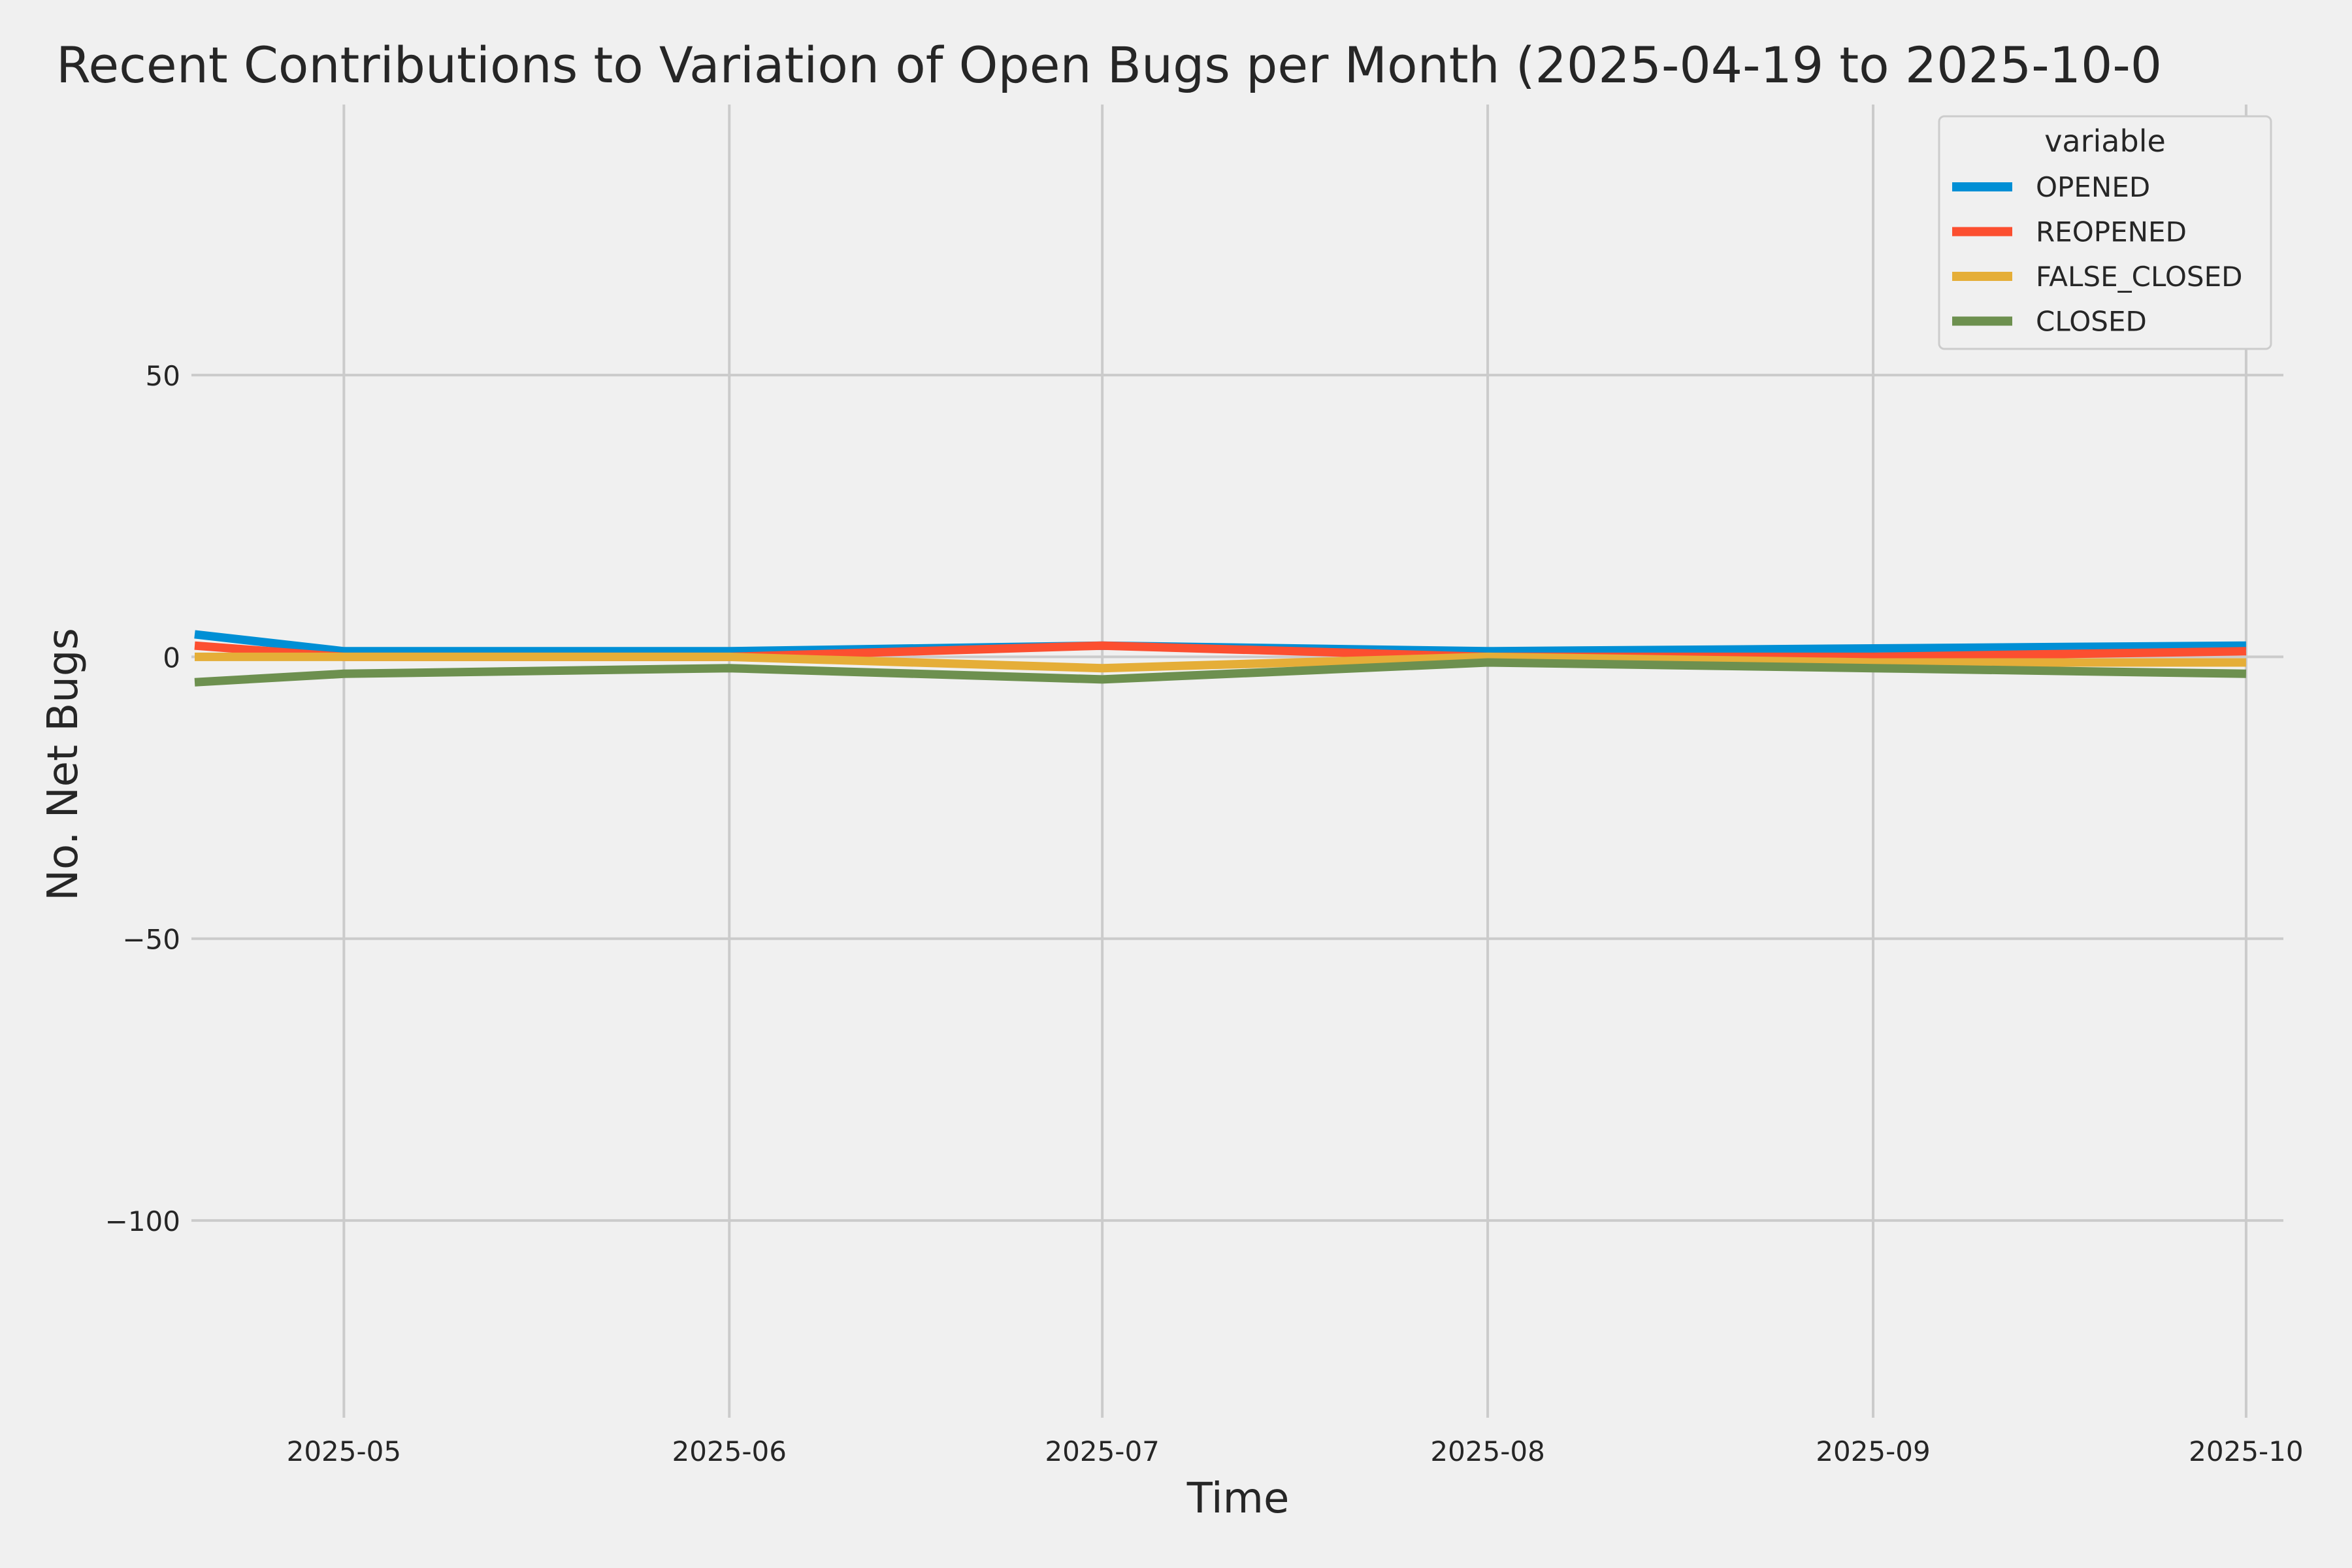 This screenshot has height=1568, width=2352. What do you see at coordinates (1220, 662) in the screenshot?
I see `series-line-false-closed` at bounding box center [1220, 662].